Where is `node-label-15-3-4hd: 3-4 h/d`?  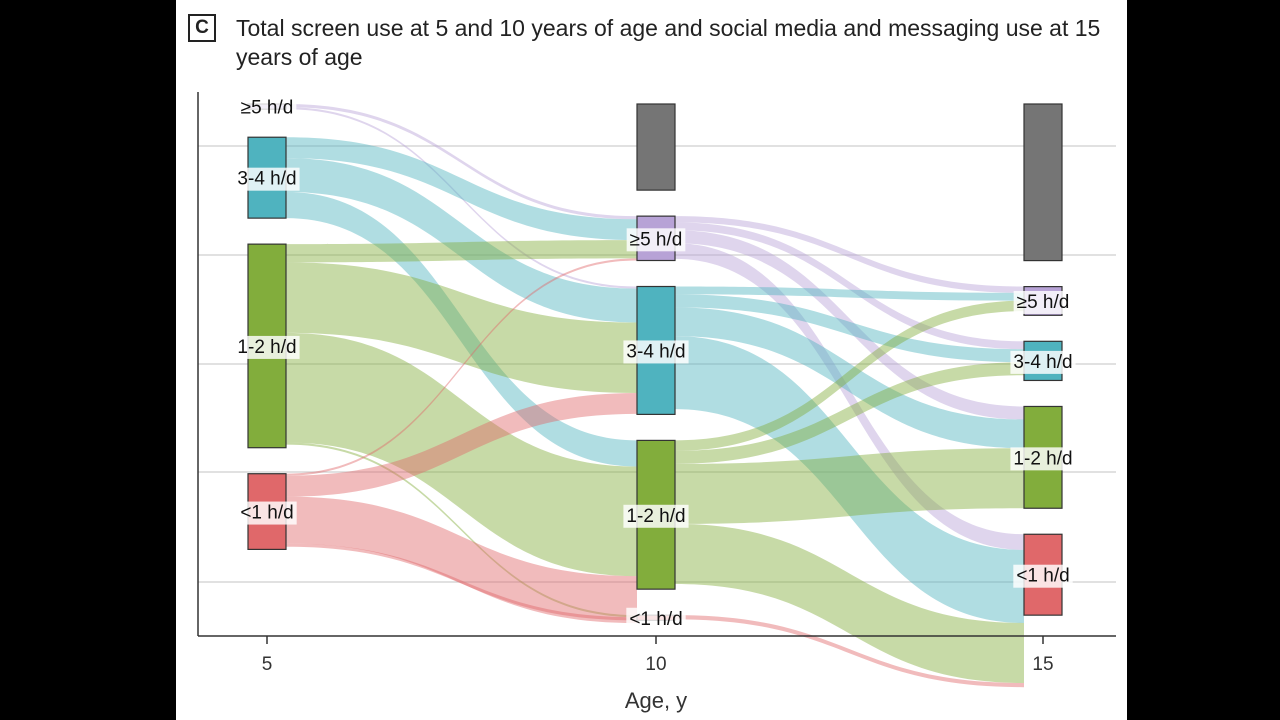 node-label-15-3-4hd: 3-4 h/d is located at coordinates (1042, 362).